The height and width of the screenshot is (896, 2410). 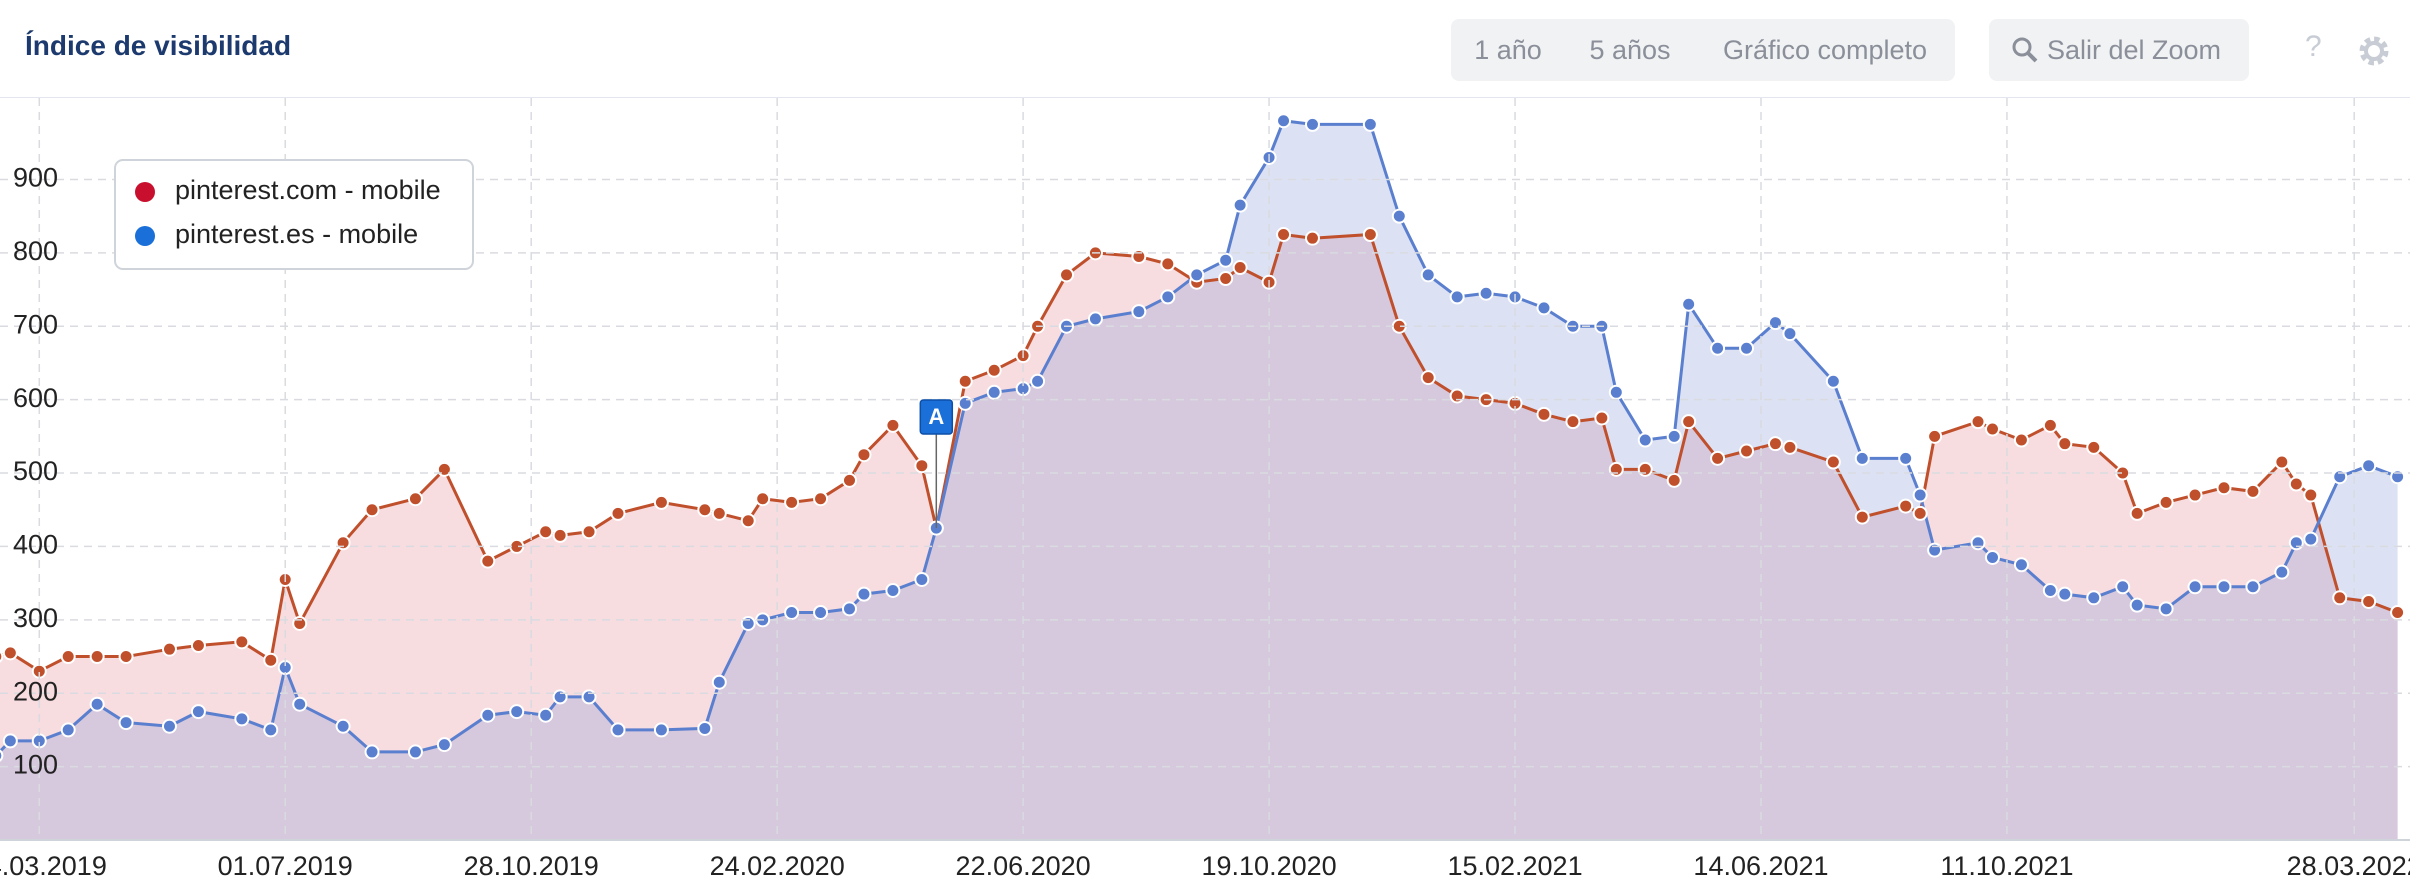 What do you see at coordinates (2374, 51) in the screenshot?
I see `settings-icon` at bounding box center [2374, 51].